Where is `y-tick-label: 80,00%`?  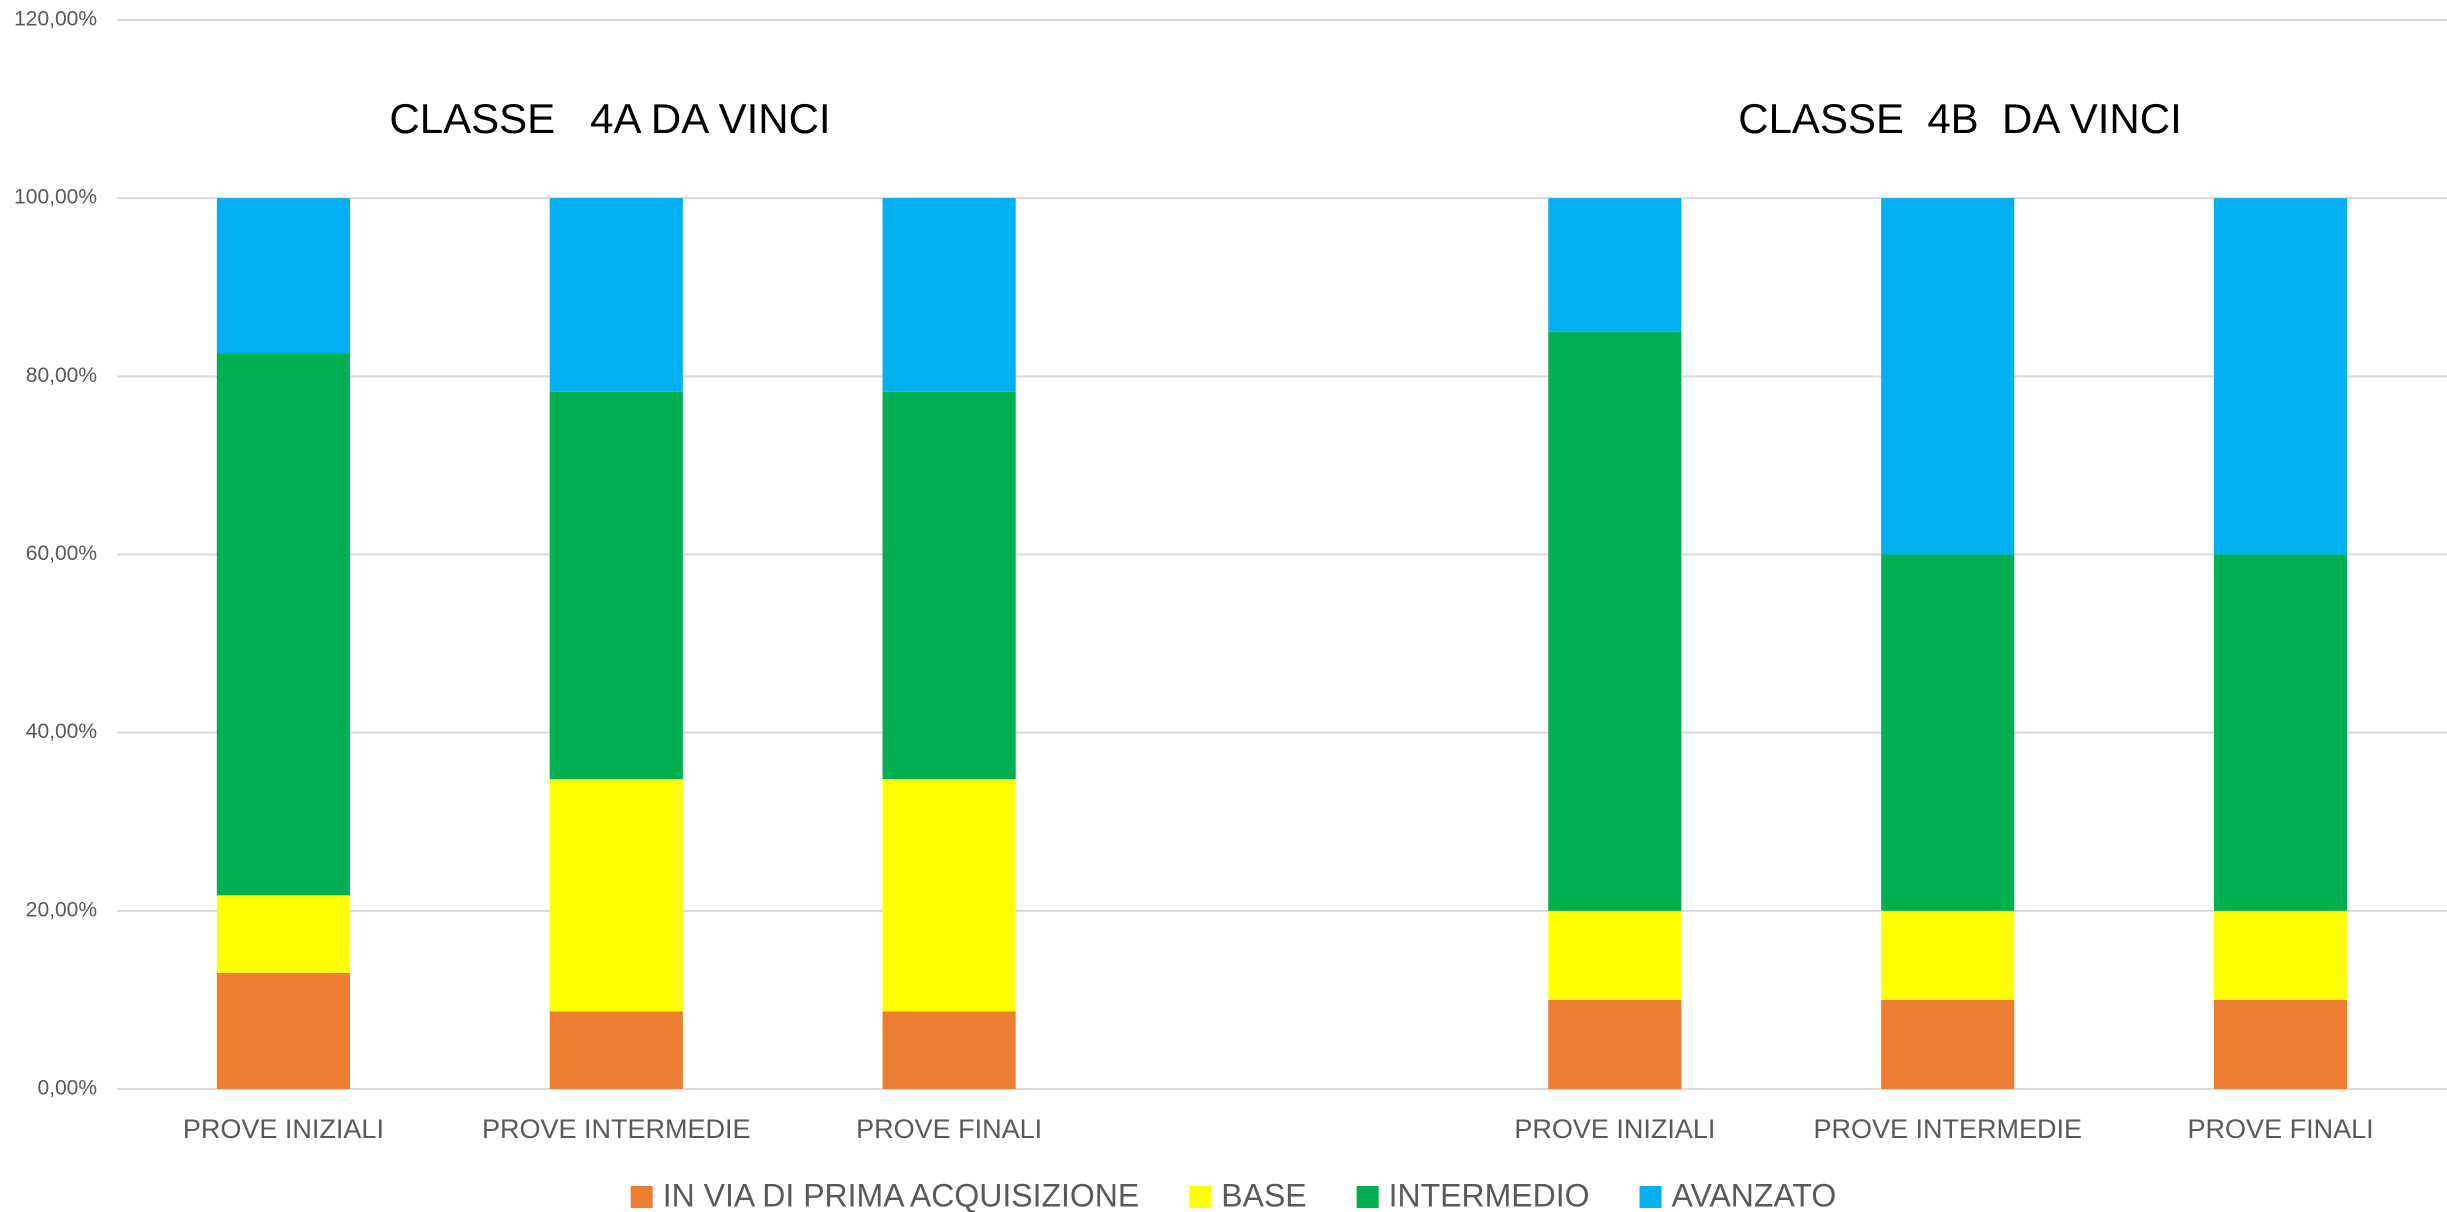
y-tick-label: 80,00% is located at coordinates (61, 375).